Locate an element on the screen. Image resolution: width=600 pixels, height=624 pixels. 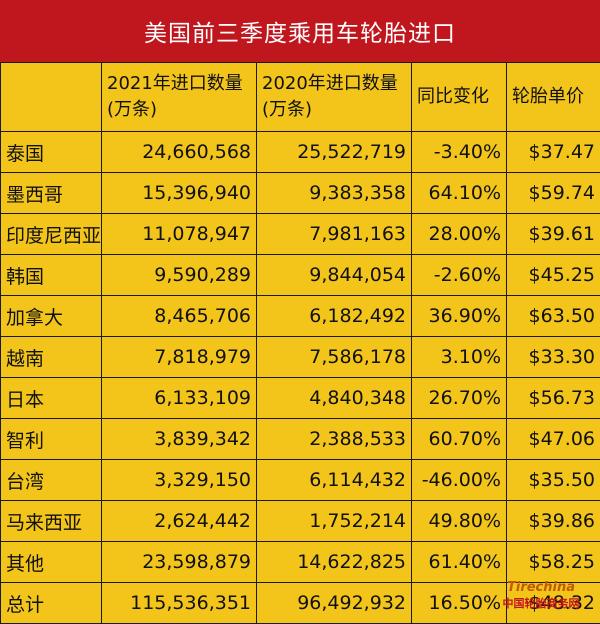
cell-2021: 7,818,979 is located at coordinates (179, 357).